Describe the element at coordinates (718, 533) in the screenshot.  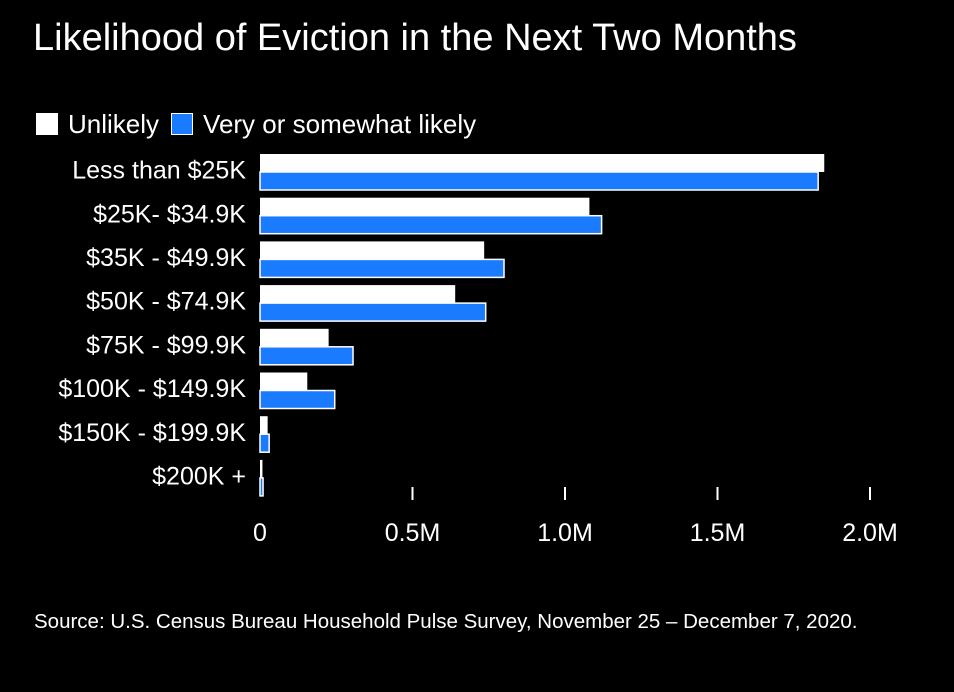
I see `x-tick-label: 1.5M` at that location.